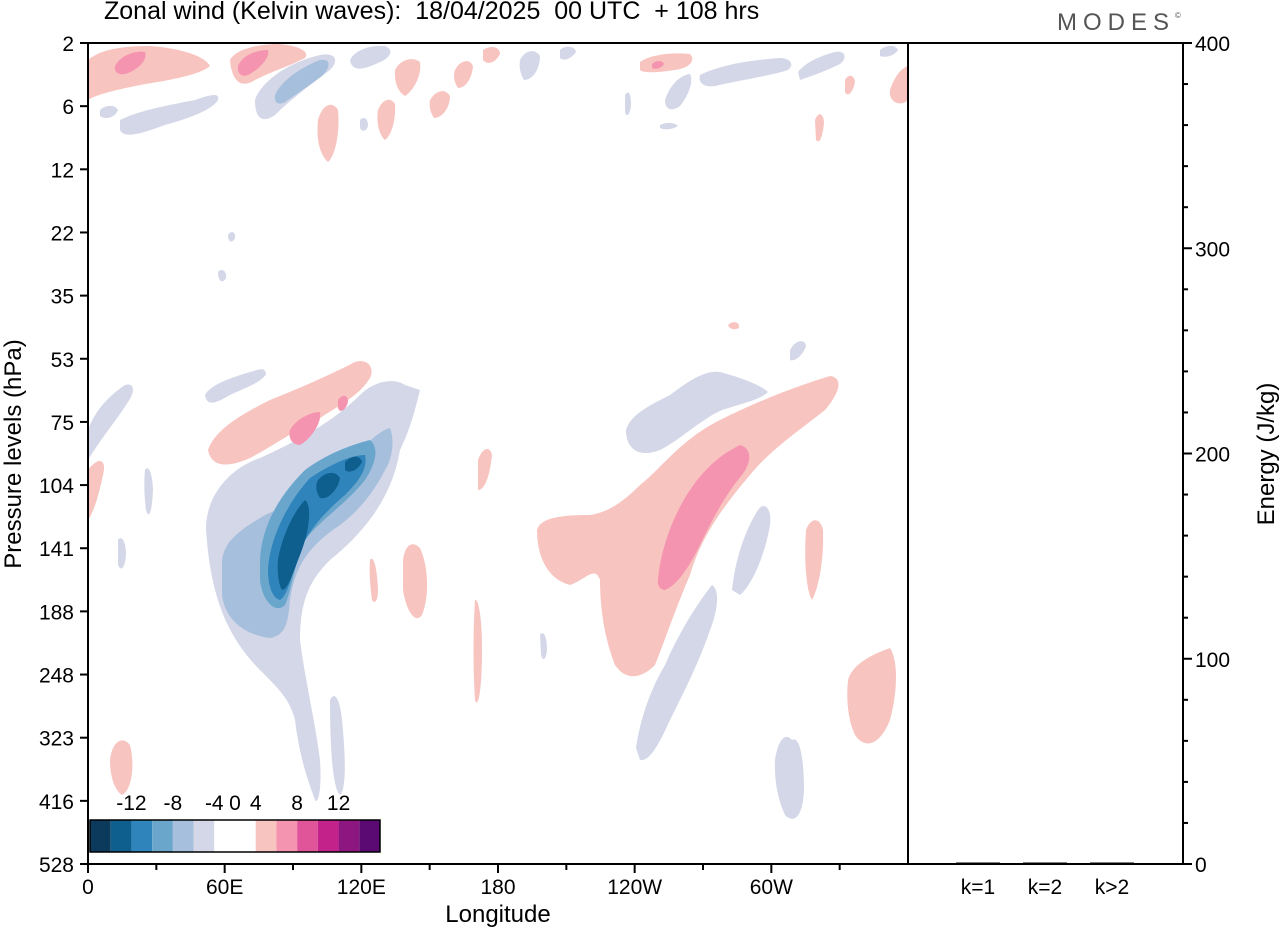 Image resolution: width=1280 pixels, height=930 pixels. I want to click on y-tick-label: 53, so click(62, 360).